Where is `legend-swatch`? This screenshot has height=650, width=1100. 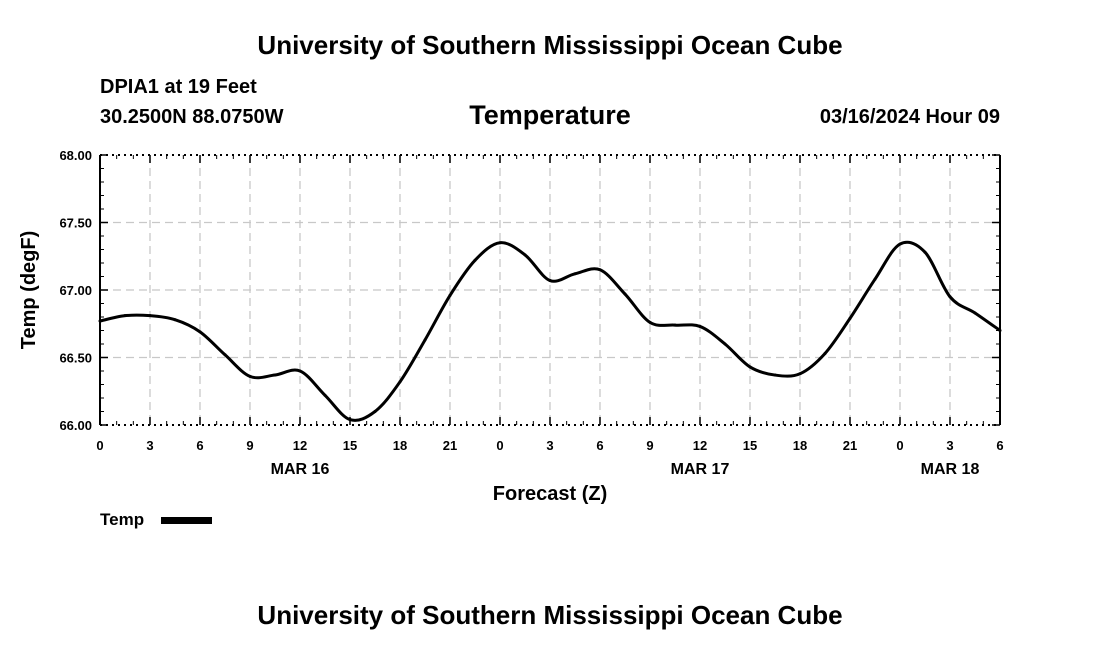 legend-swatch is located at coordinates (186, 520).